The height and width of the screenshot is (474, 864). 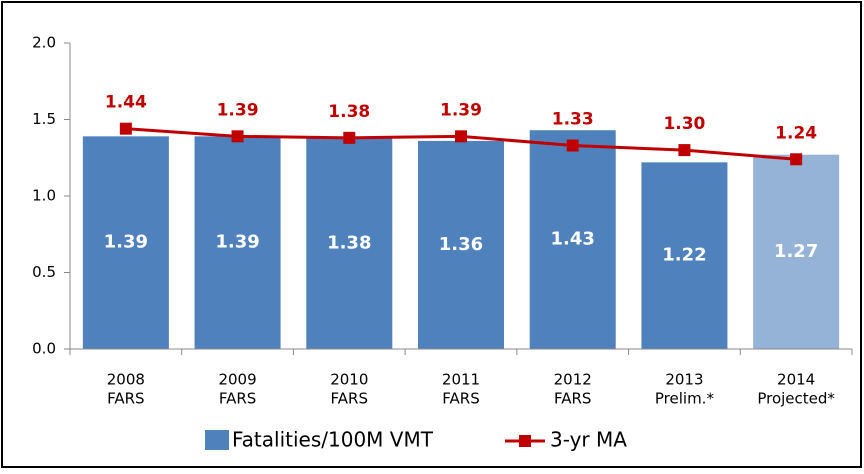 What do you see at coordinates (588, 440) in the screenshot?
I see `legend-label: 3-yr MA` at bounding box center [588, 440].